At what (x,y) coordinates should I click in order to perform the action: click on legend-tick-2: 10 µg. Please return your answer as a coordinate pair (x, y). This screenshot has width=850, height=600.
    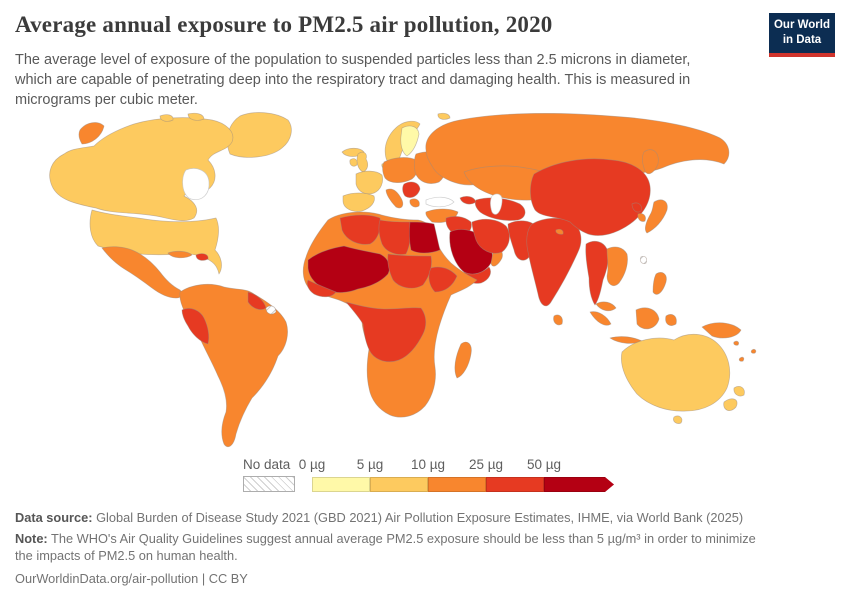
    Looking at the image, I should click on (428, 464).